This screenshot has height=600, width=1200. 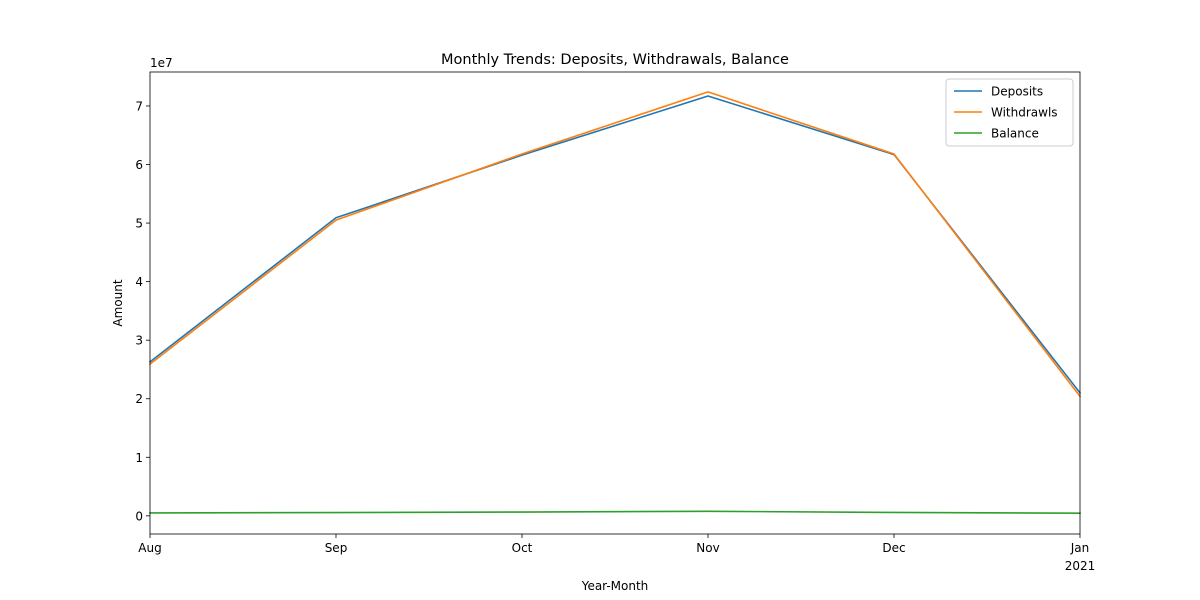 I want to click on y-axis-label: Amount, so click(x=118, y=302).